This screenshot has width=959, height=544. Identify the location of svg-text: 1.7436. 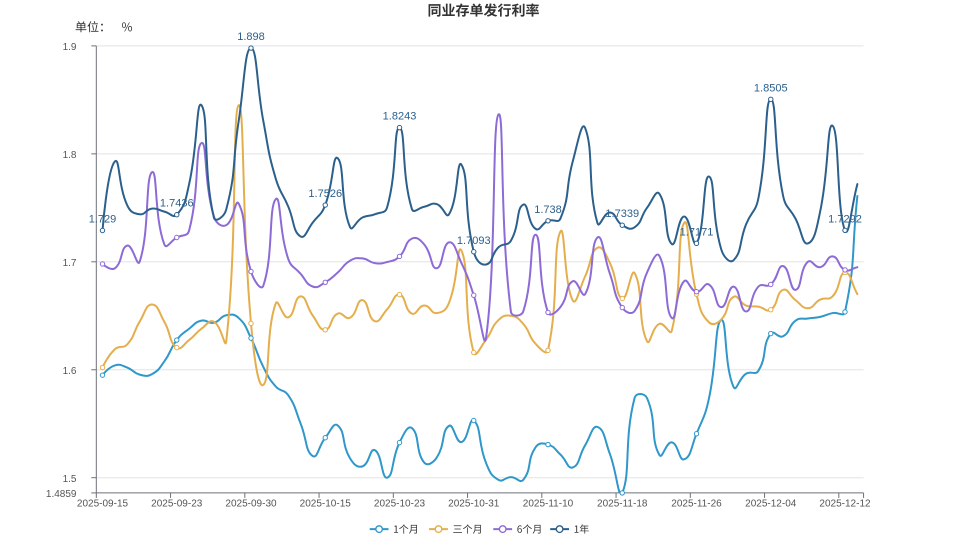
(177, 204).